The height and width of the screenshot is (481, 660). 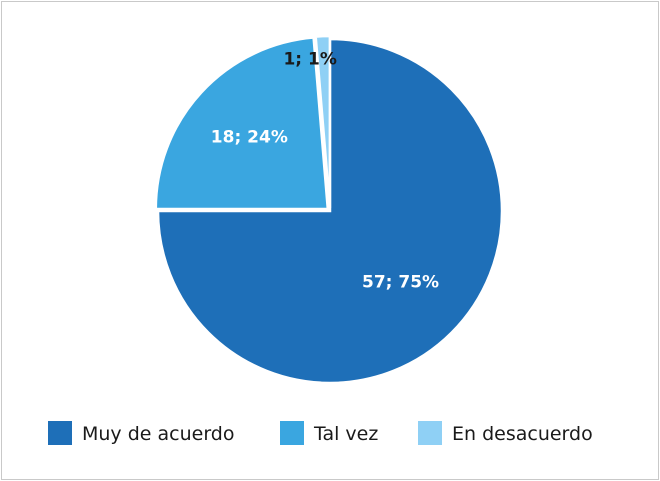 I want to click on legend-label-en-desacuerdo: En desacuerdo, so click(x=522, y=434).